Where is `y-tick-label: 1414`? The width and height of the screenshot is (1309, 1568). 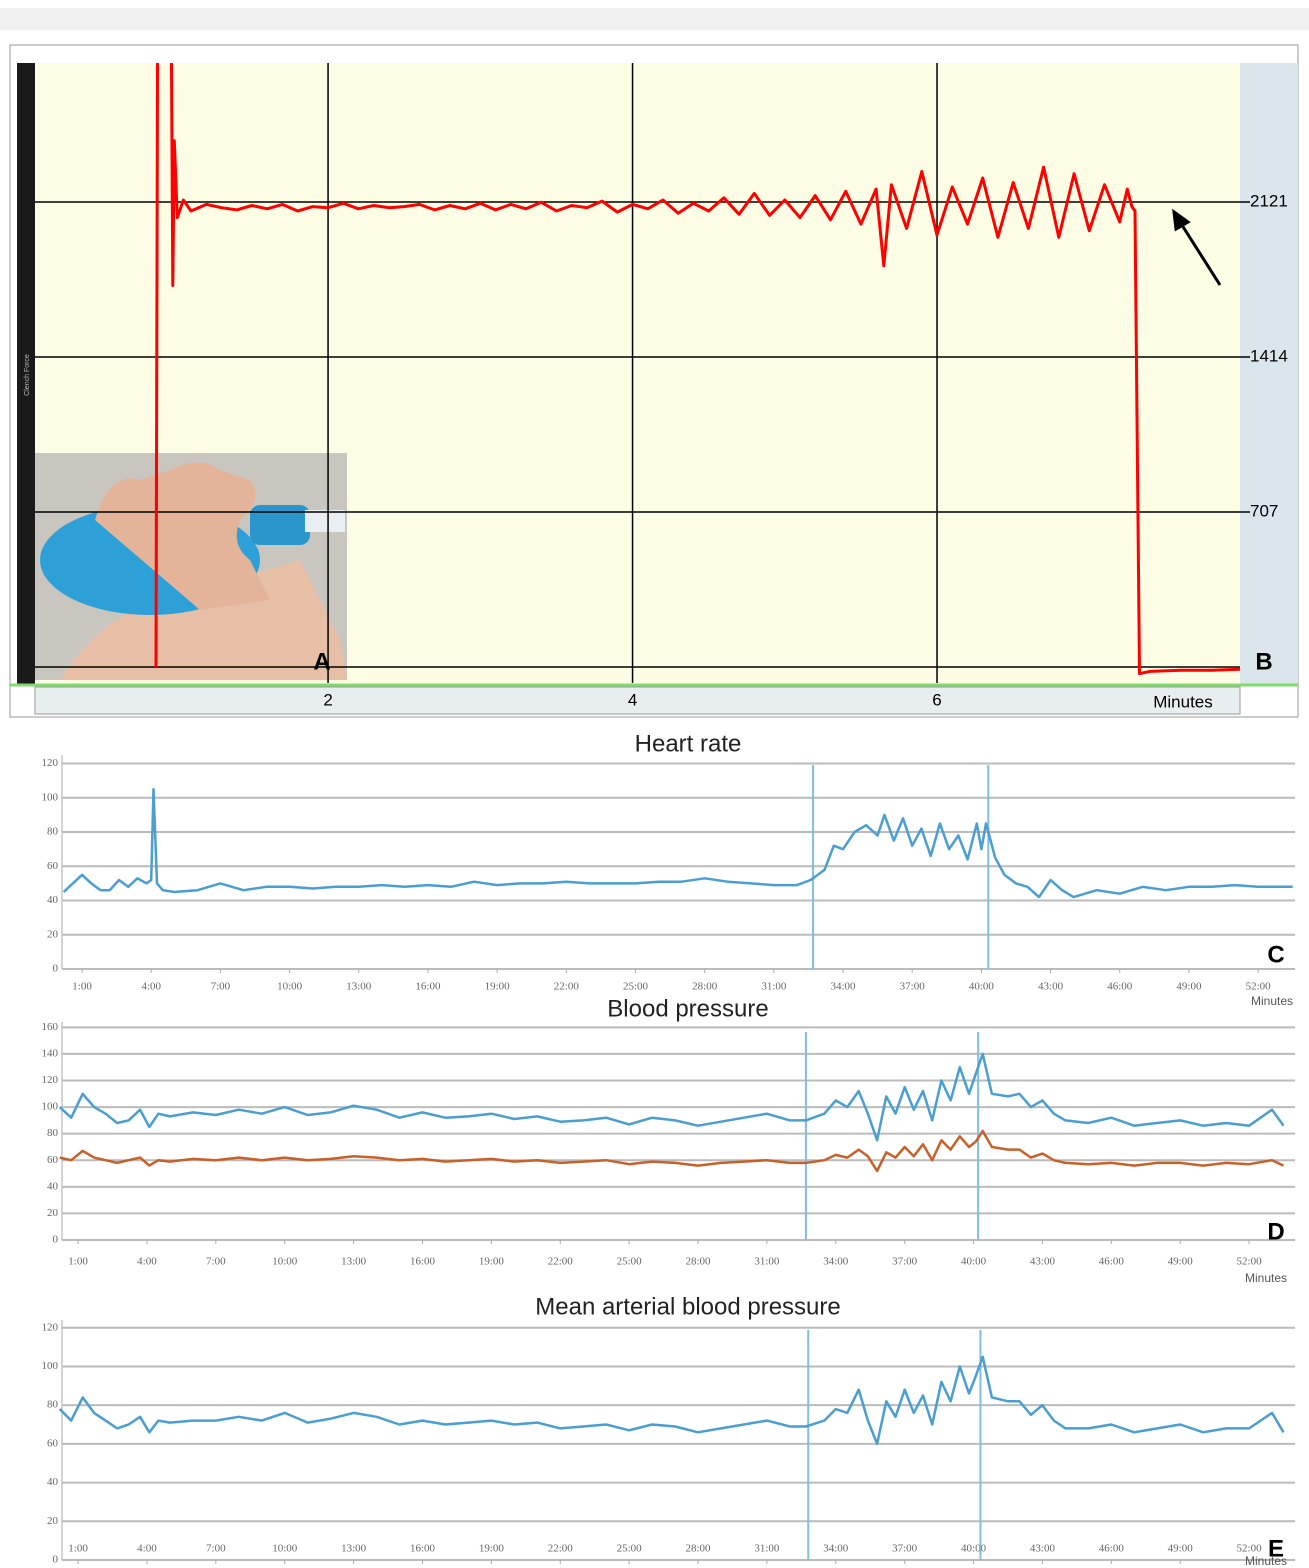
y-tick-label: 1414 is located at coordinates (1269, 355).